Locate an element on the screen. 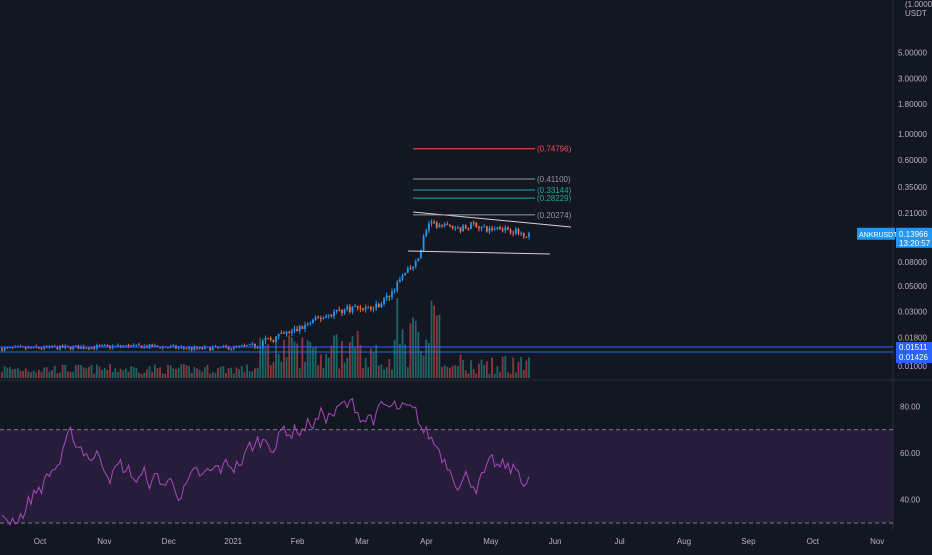 The height and width of the screenshot is (555, 932). last-price-tag is located at coordinates (914, 237).